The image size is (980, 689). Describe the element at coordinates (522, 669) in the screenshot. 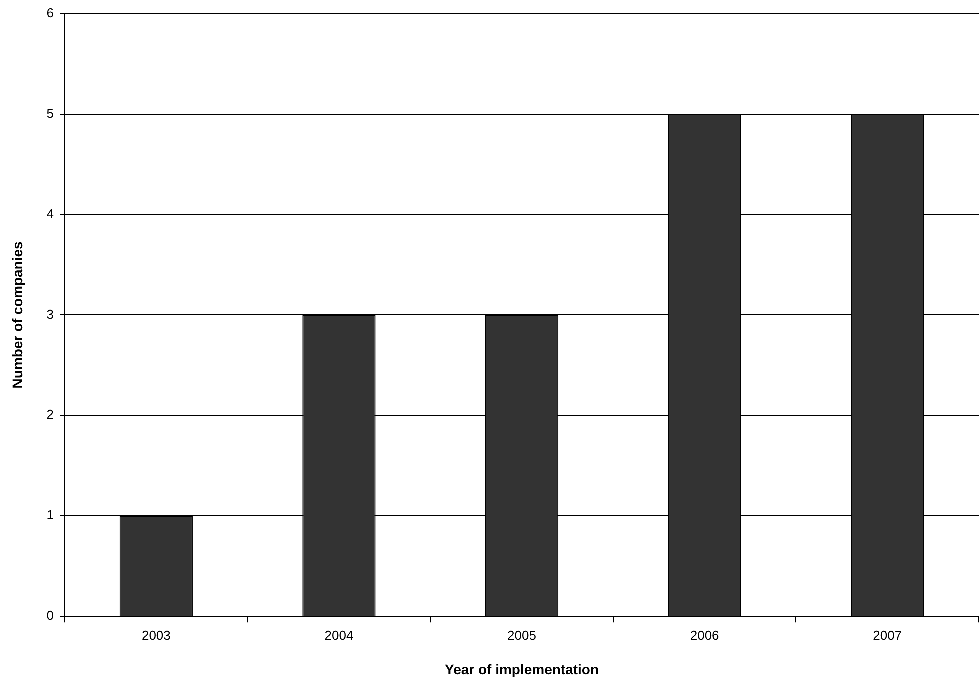

I see `x-axis-title: Year of implementation` at that location.